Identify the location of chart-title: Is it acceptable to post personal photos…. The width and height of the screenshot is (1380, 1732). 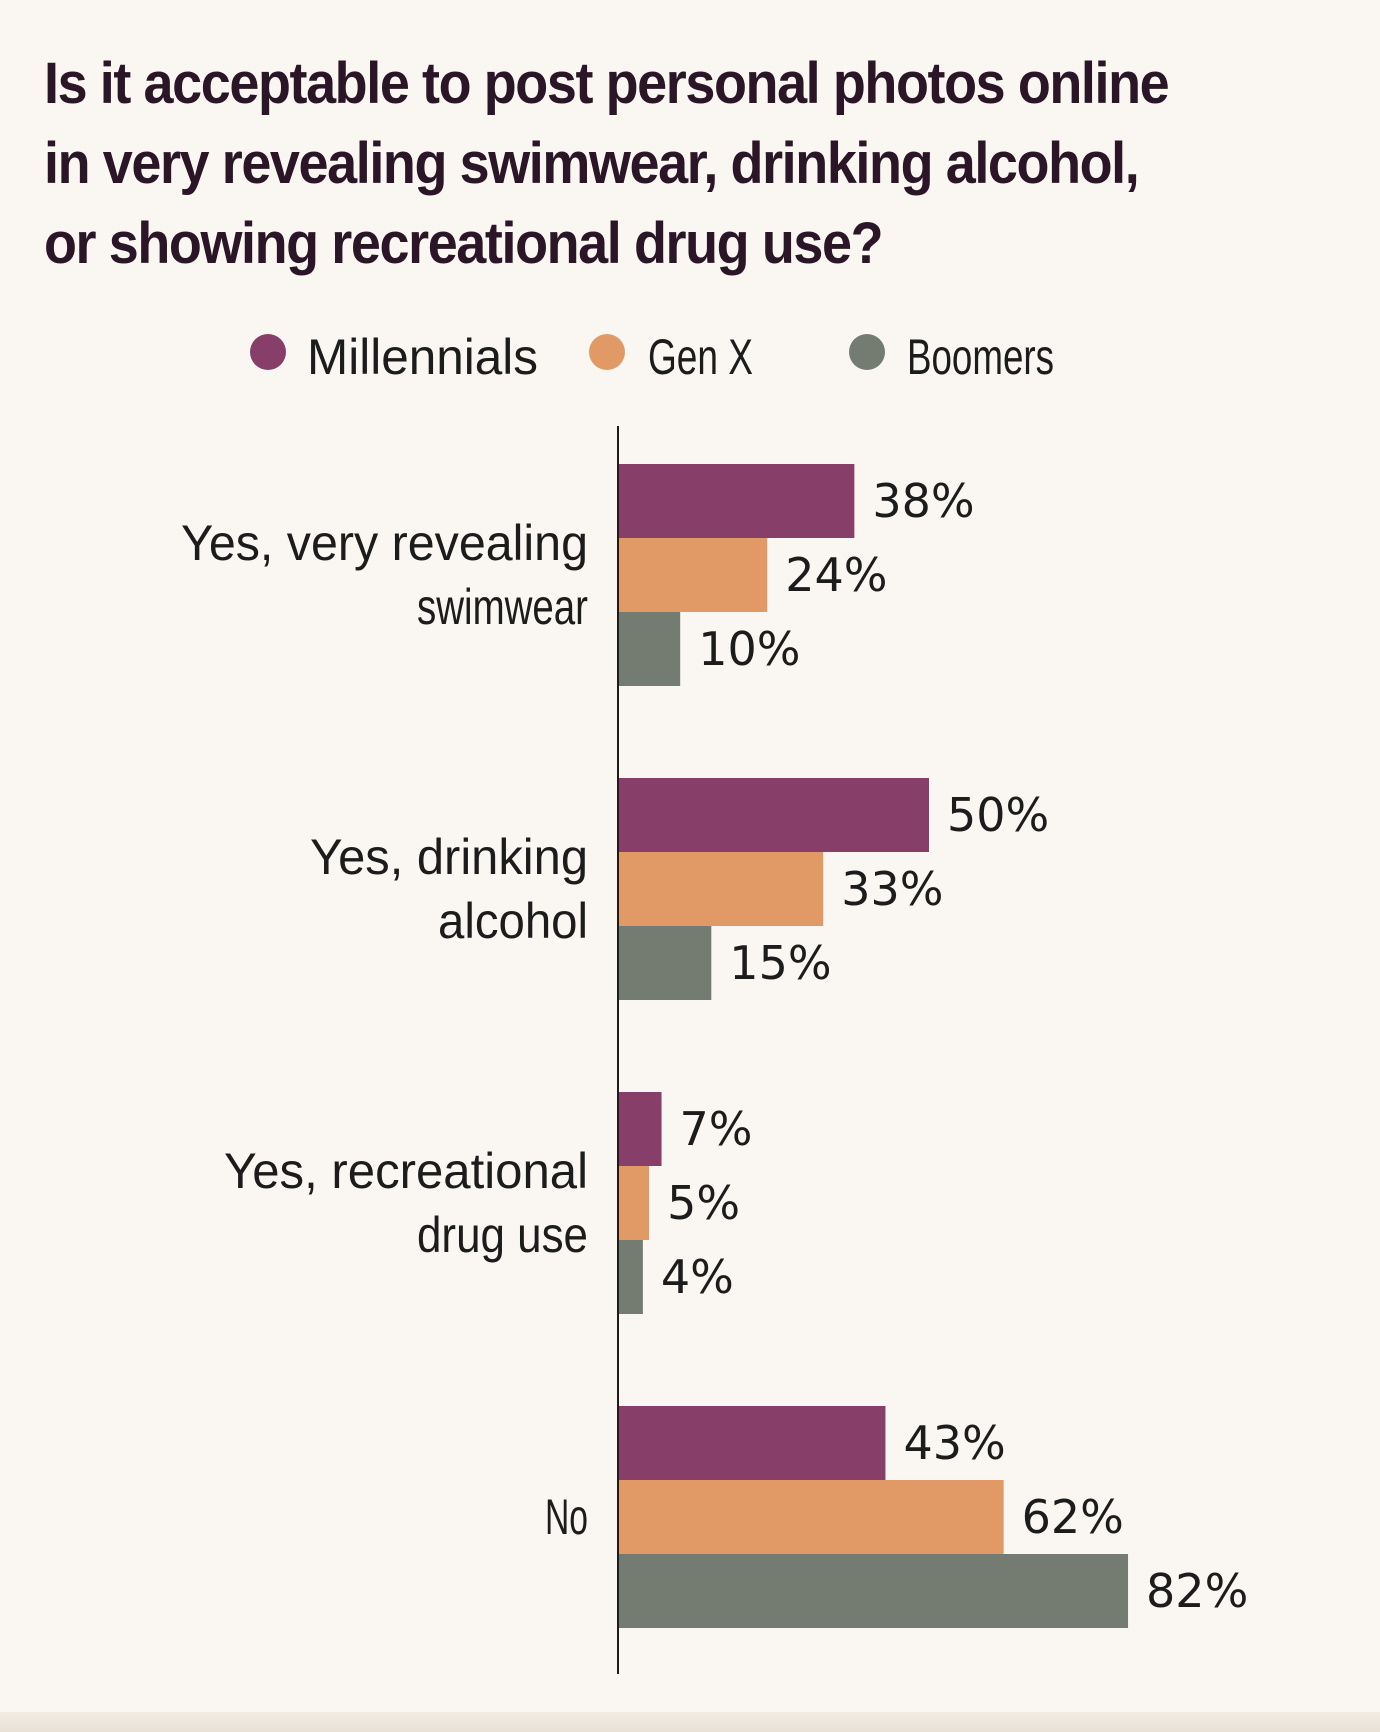
(648, 164).